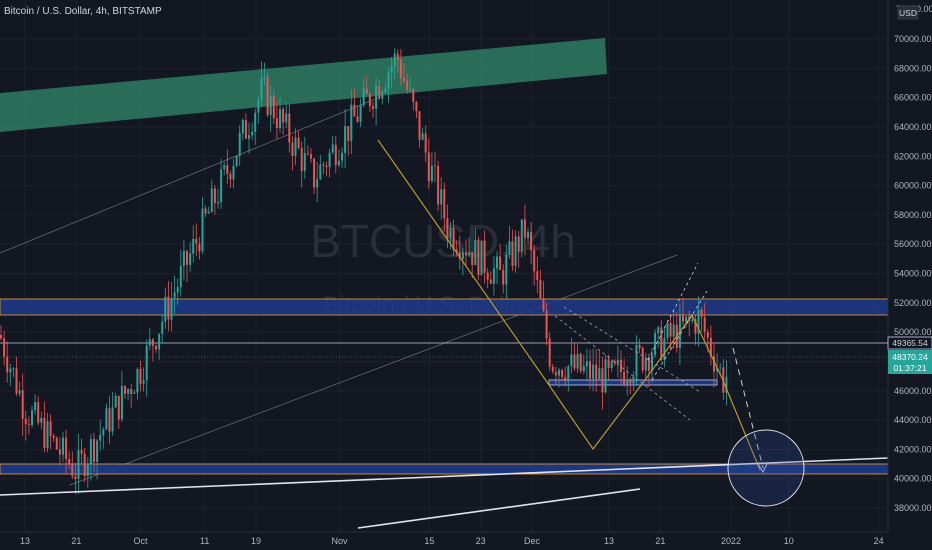 Image resolution: width=932 pixels, height=550 pixels. Describe the element at coordinates (444, 307) in the screenshot. I see `resistance-zone` at that location.